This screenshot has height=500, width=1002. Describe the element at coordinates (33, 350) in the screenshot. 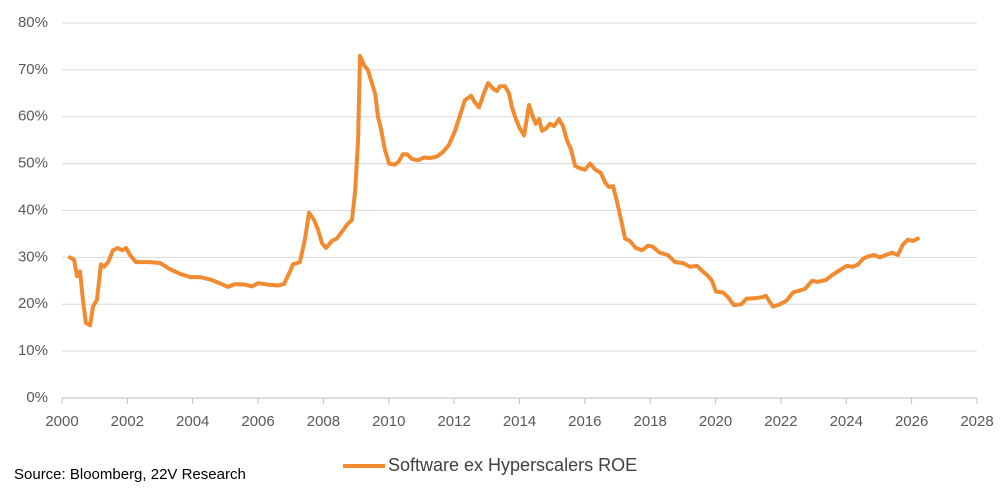

I see `y-tick-label: 10%` at that location.